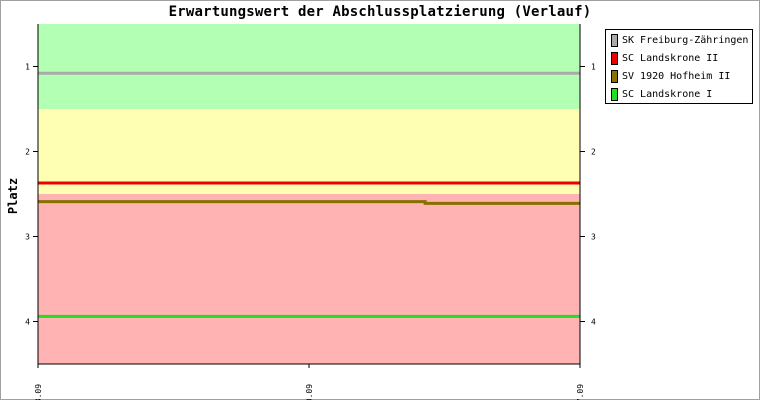 The image size is (760, 400). What do you see at coordinates (670, 58) in the screenshot?
I see `legend-label: SC Landskrone II` at bounding box center [670, 58].